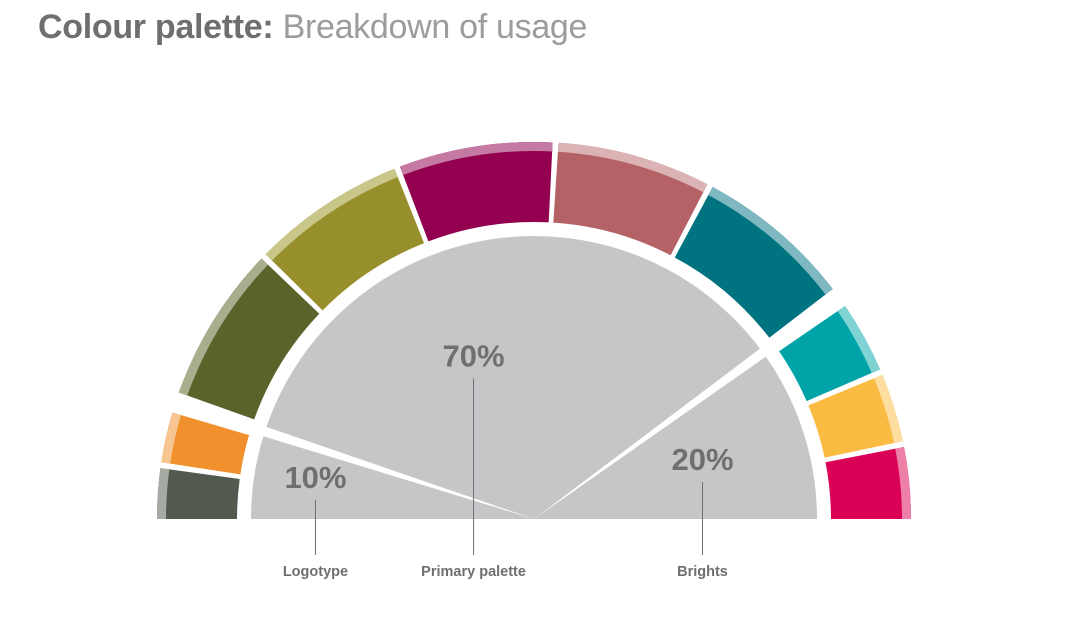 This screenshot has height=621, width=1071. Describe the element at coordinates (156, 27) in the screenshot. I see `chart-title-bold: Colour palette:` at that location.